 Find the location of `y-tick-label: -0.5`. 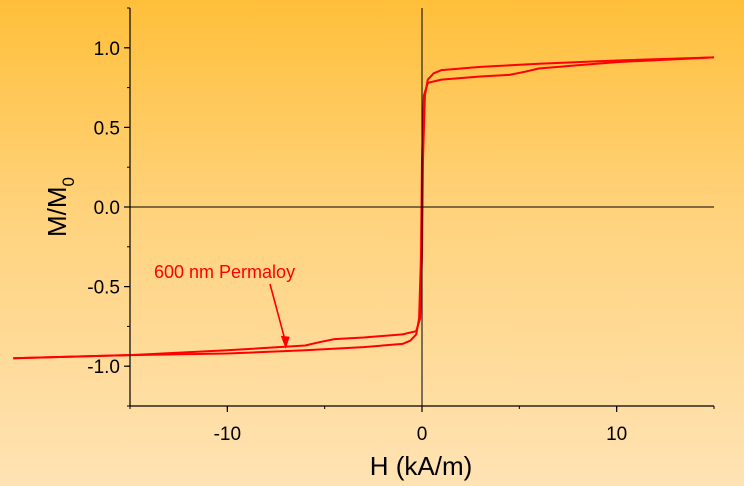

y-tick-label: -0.5 is located at coordinates (103, 288).